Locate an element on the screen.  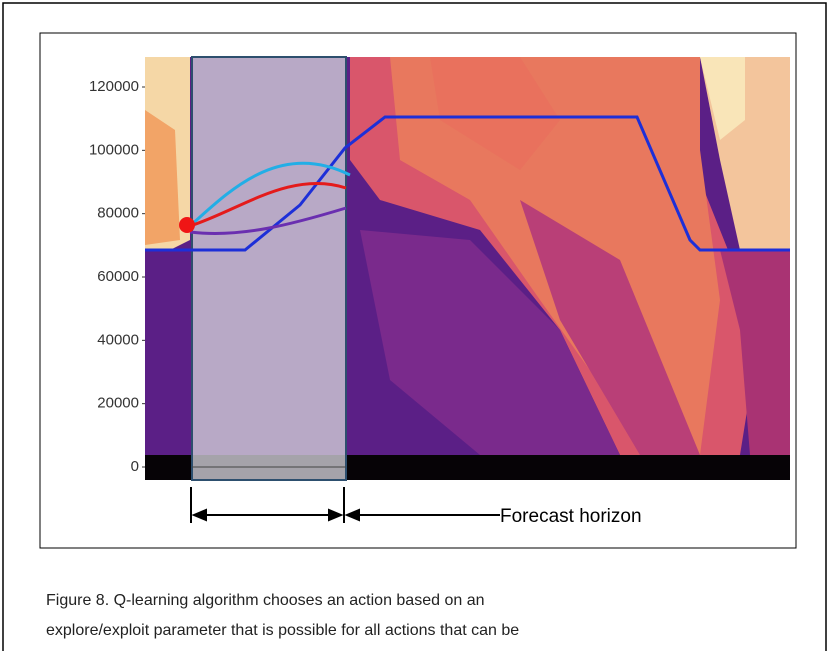
explore-window is located at coordinates (269, 268).